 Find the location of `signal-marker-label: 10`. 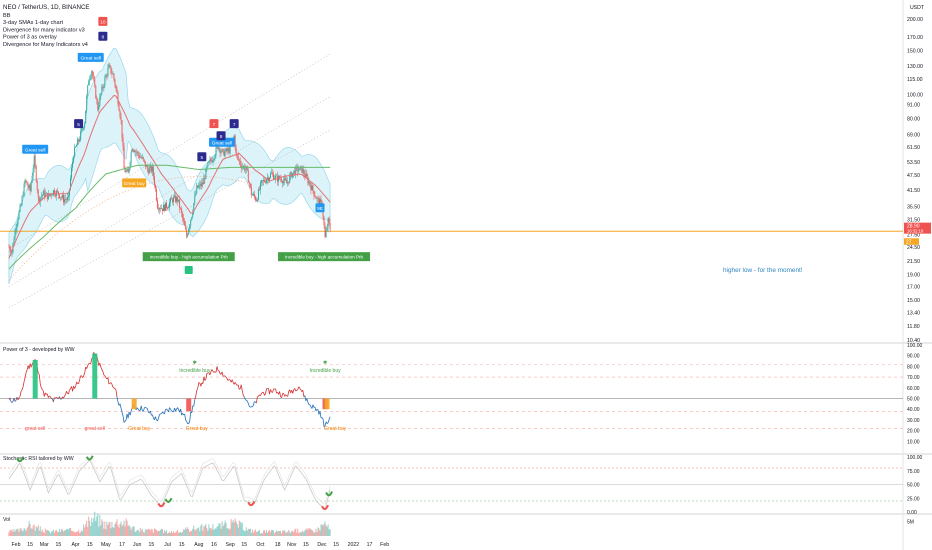

signal-marker-label: 10 is located at coordinates (103, 23).